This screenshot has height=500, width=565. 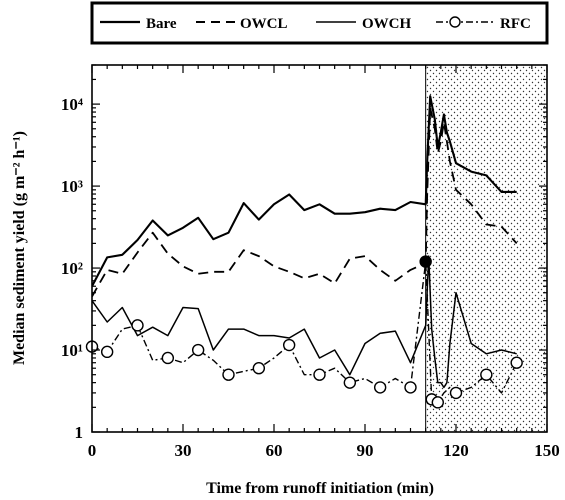 What do you see at coordinates (92, 450) in the screenshot?
I see `x-tick-label: 0` at bounding box center [92, 450].